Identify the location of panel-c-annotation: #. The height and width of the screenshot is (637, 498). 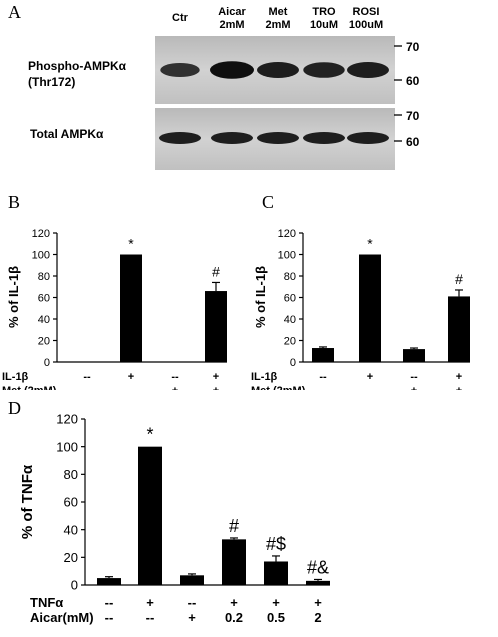
(459, 279).